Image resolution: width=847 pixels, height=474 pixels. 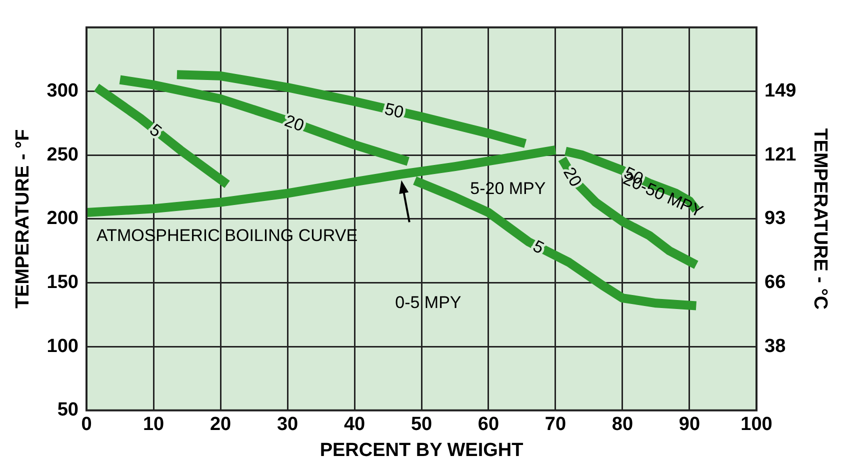 I want to click on y-axis-title: TEMPERATURE - °F, so click(x=23, y=219).